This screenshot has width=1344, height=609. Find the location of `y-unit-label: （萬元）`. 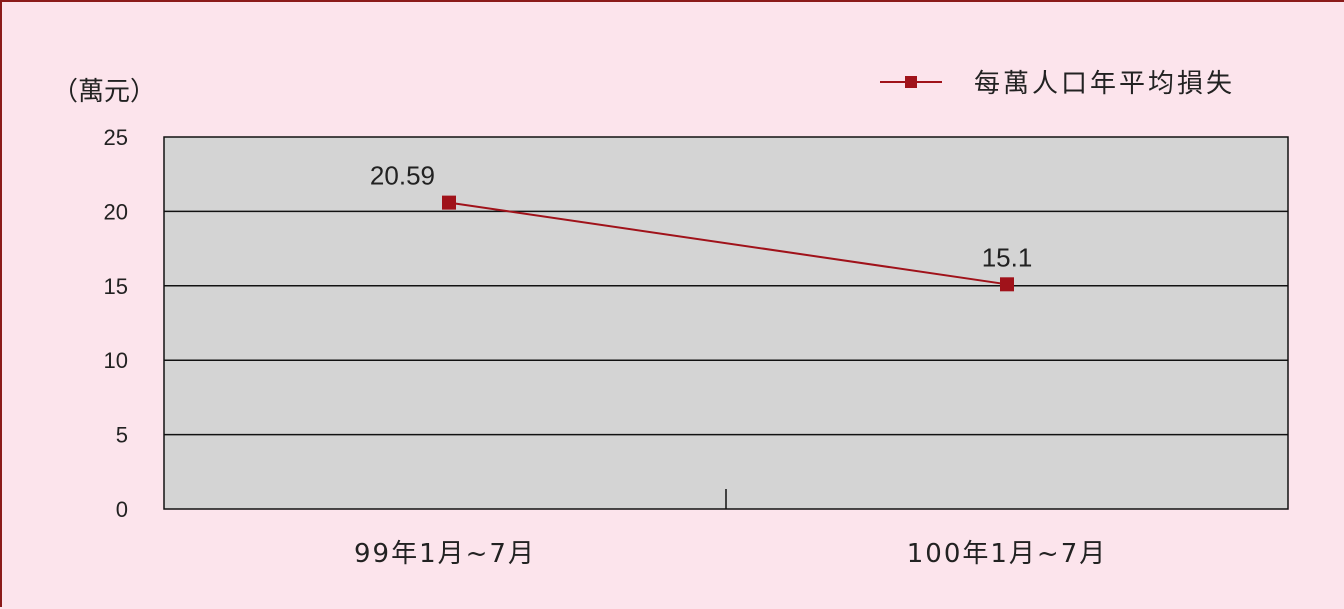

y-unit-label: （萬元） is located at coordinates (104, 92).